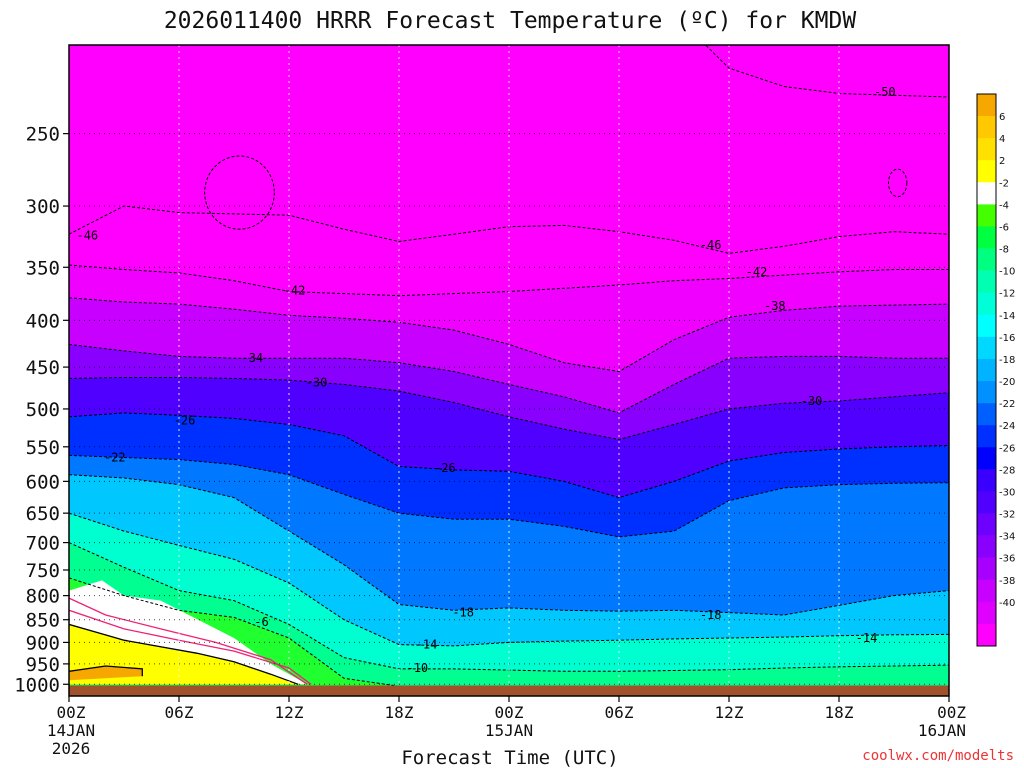  I want to click on y-axis-tick-label: 600, so click(43, 482).